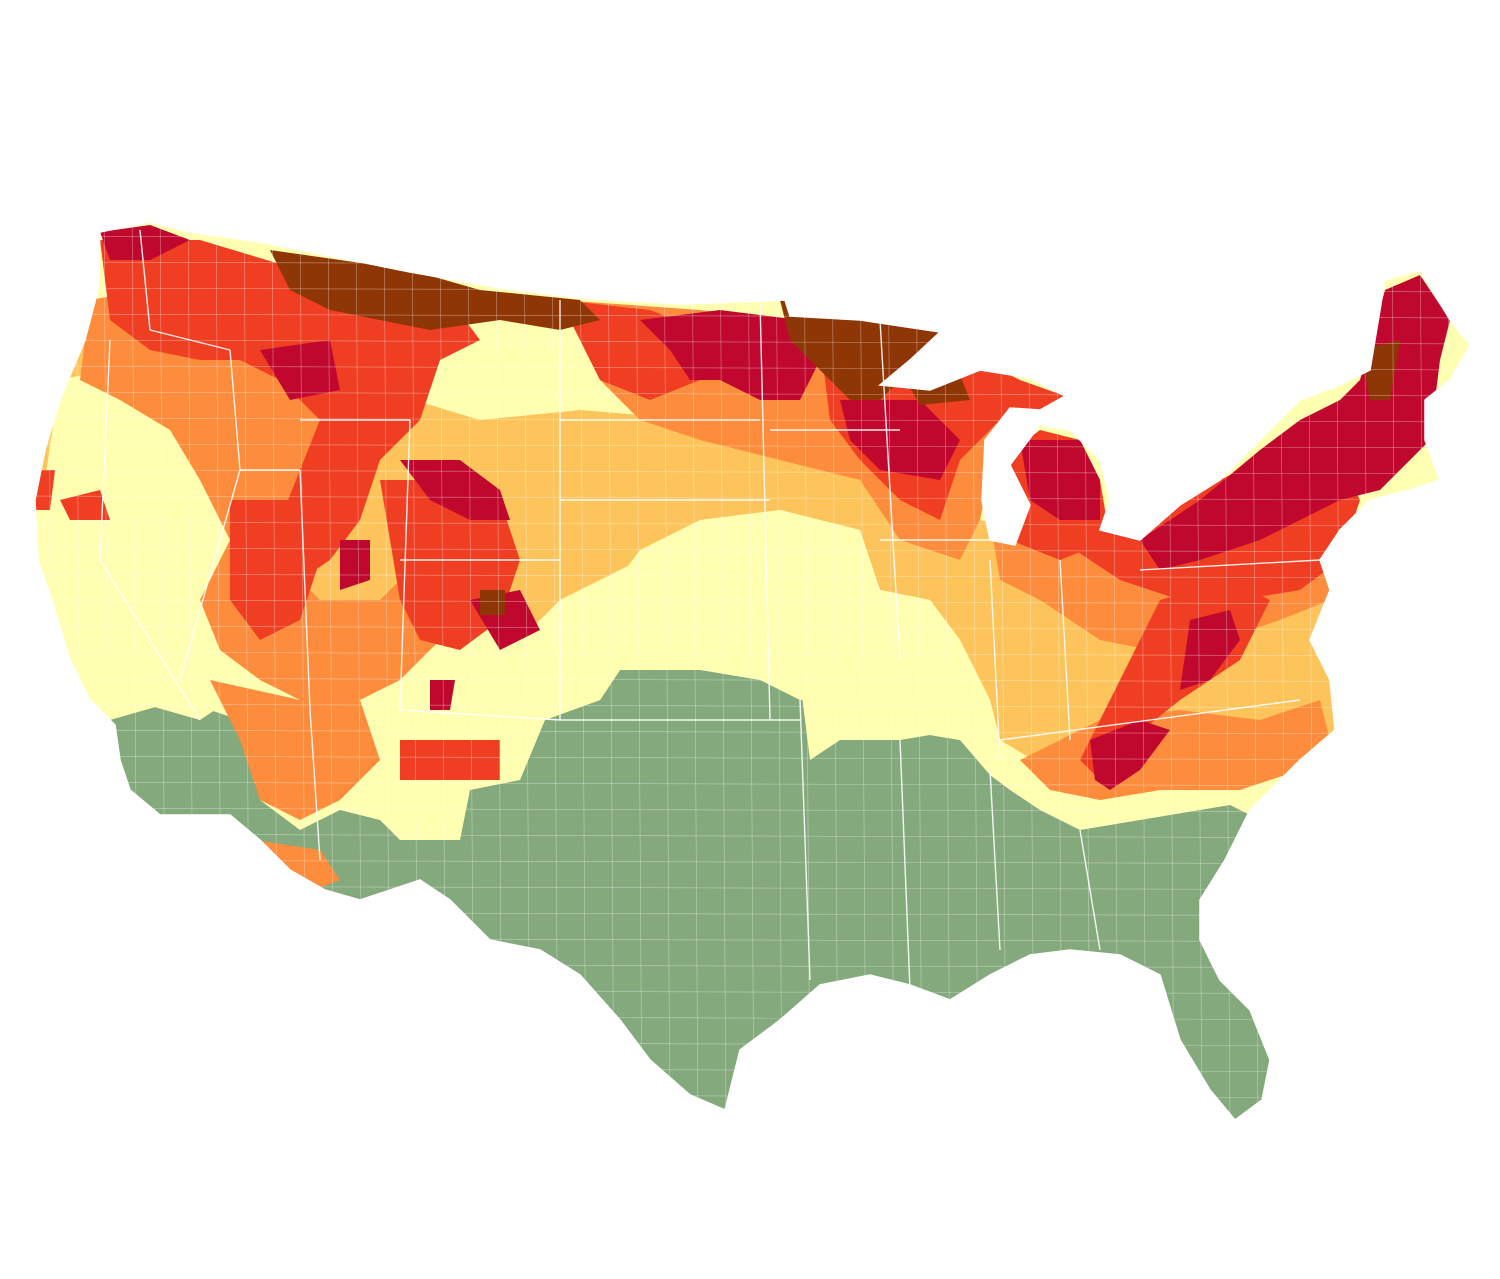 Image resolution: width=1500 pixels, height=1279 pixels. Describe the element at coordinates (355, 565) in the screenshot. I see `band-peak-utah-mtn` at that location.